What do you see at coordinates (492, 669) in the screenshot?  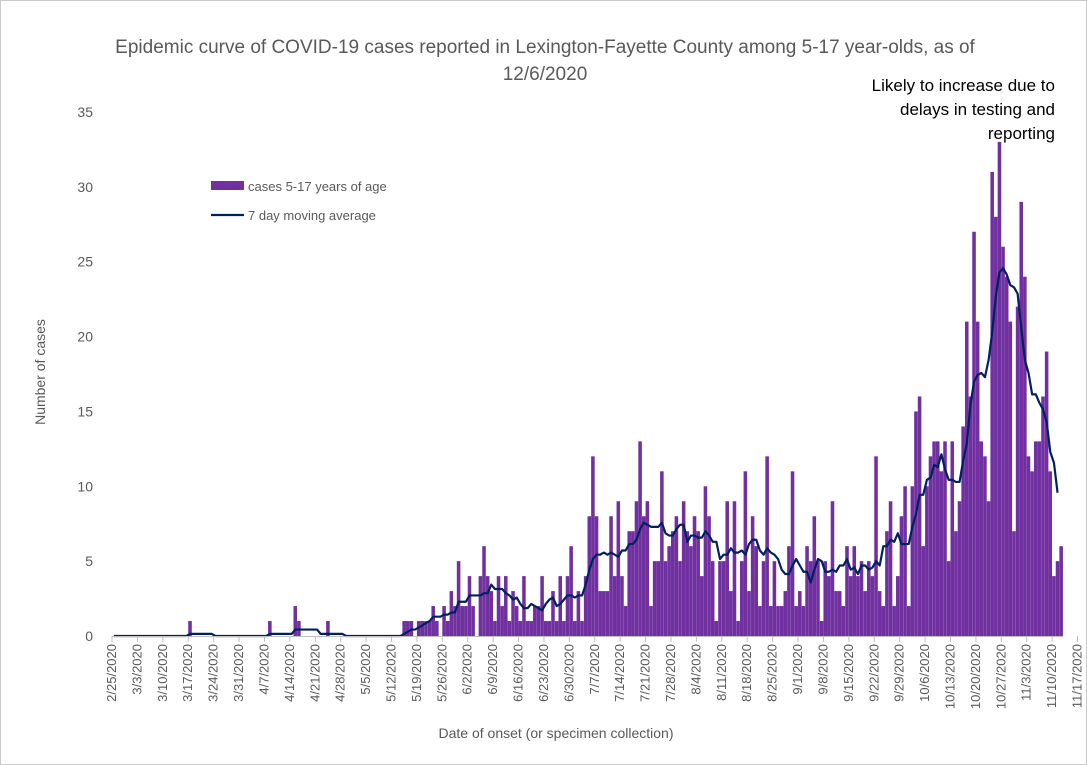 I see `x-tick-label: 6/9/2020` at bounding box center [492, 669].